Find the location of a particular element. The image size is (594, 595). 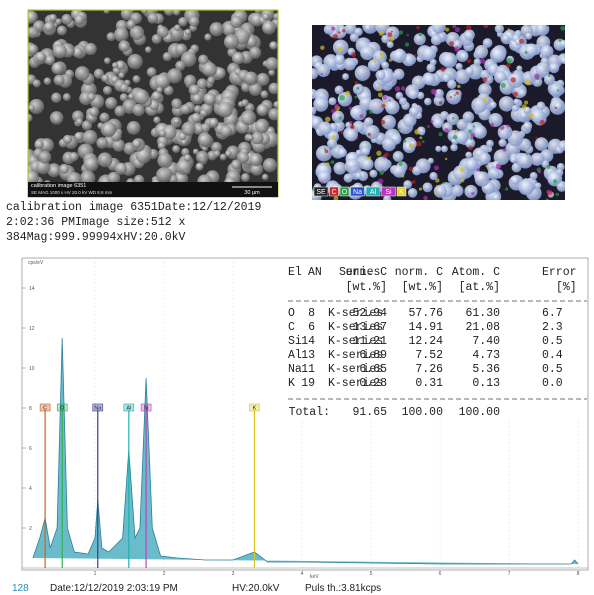

table-cell: 4.73 is located at coordinates (486, 355).